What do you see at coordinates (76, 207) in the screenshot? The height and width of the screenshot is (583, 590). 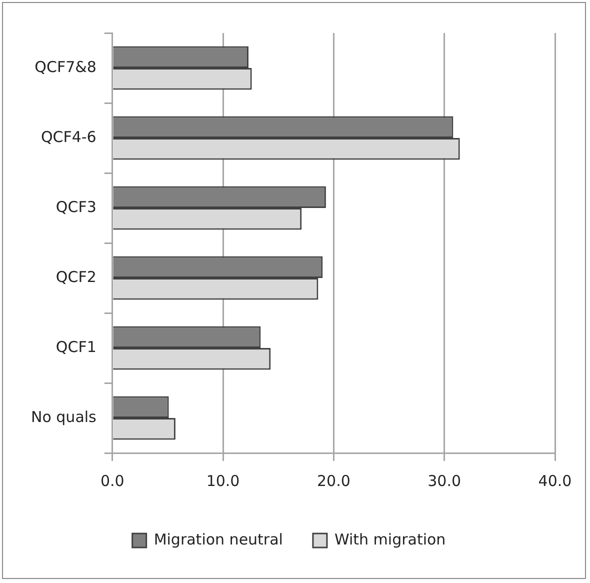 I see `y-tick-label: QCF3` at bounding box center [76, 207].